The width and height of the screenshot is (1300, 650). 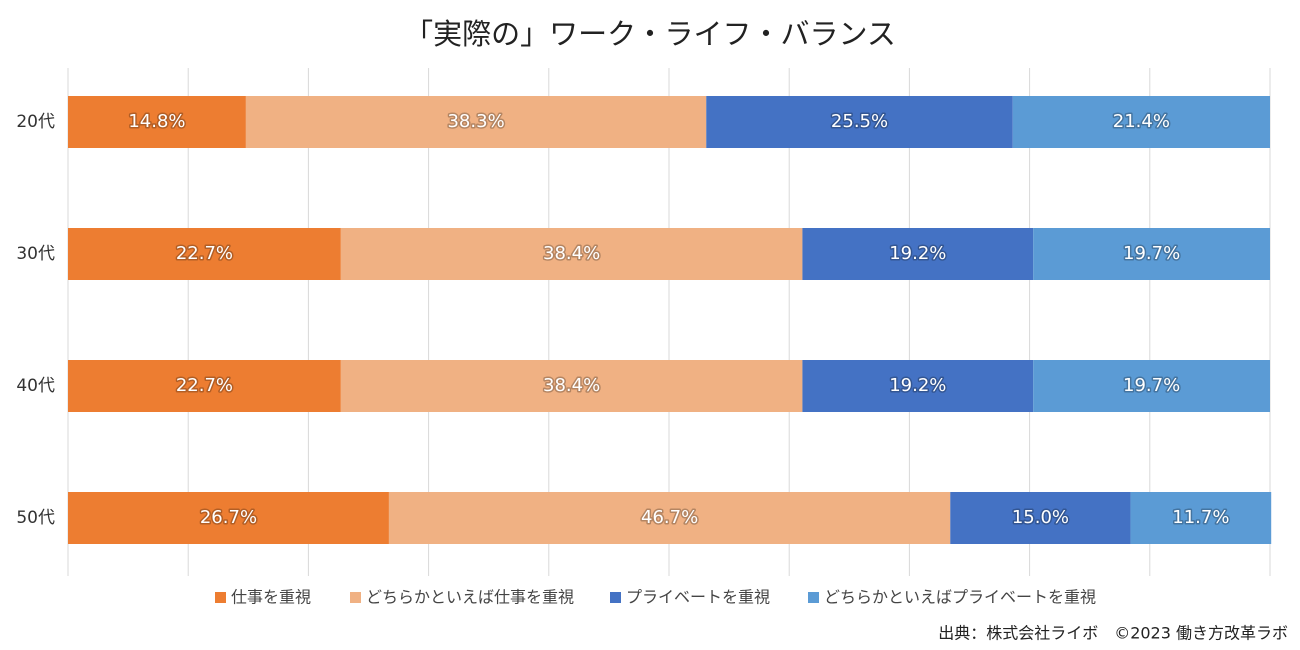 I want to click on data-label: 46.7%, so click(x=669, y=517).